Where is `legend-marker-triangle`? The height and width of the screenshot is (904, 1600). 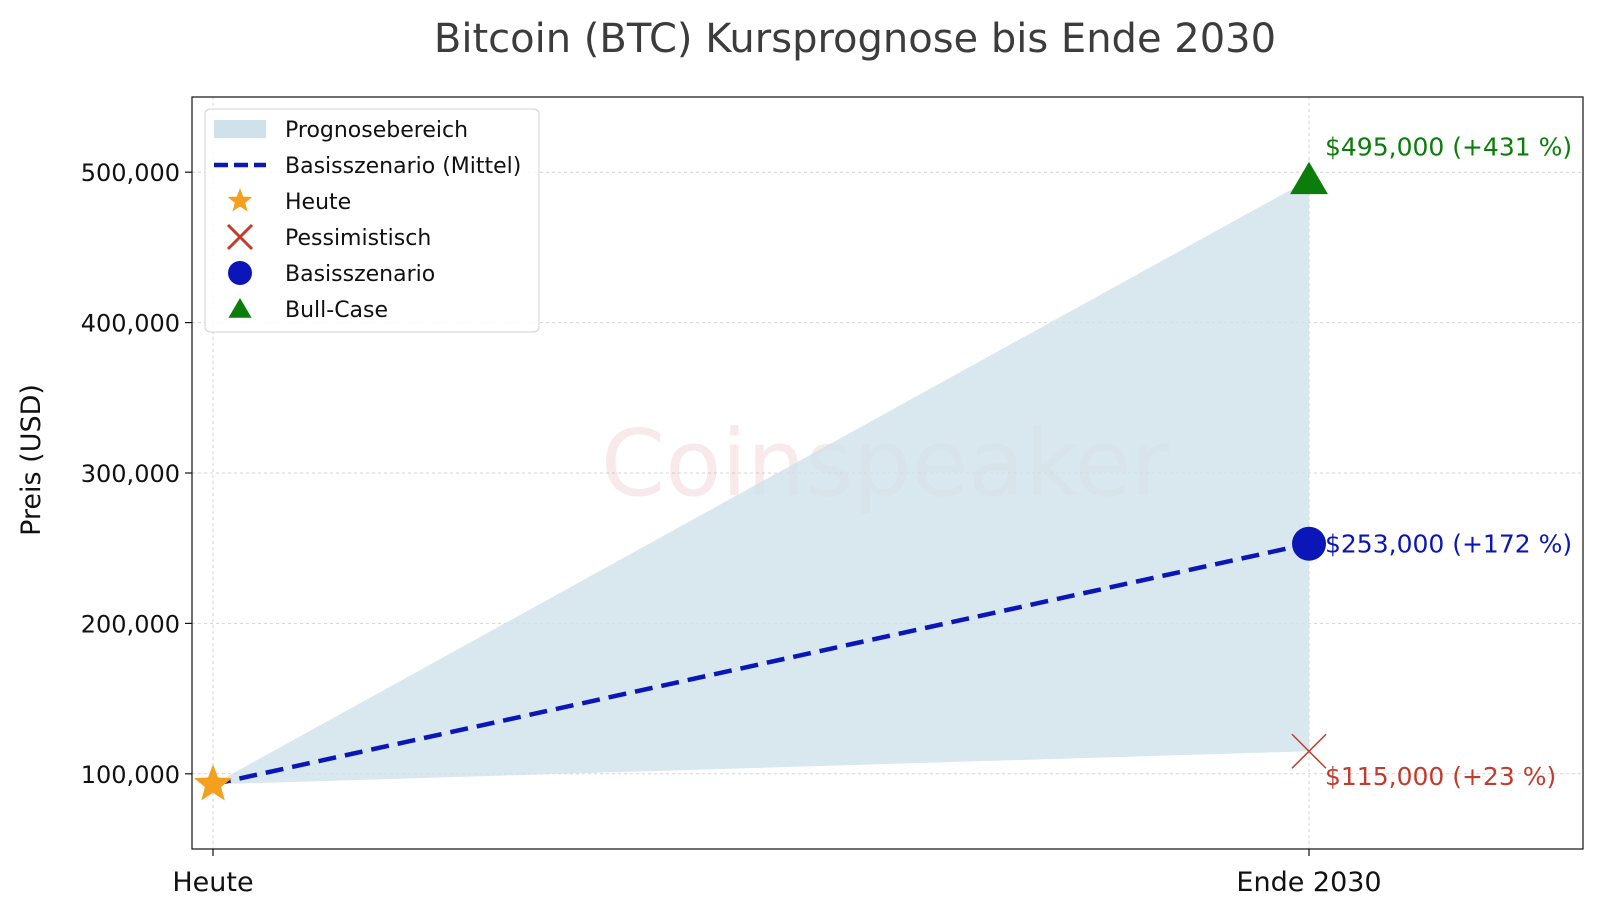 legend-marker-triangle is located at coordinates (240, 308).